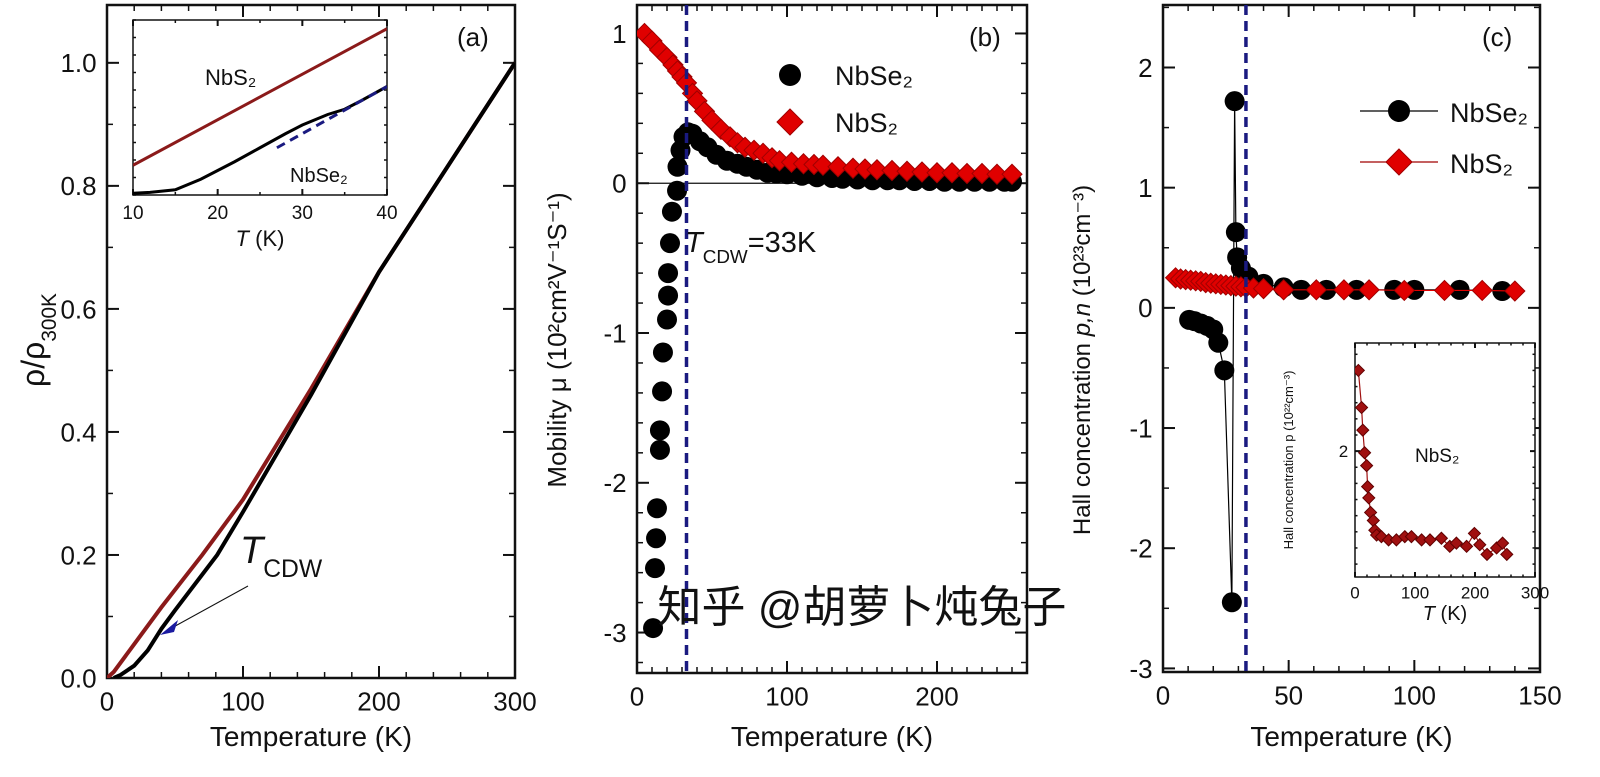 This screenshot has height=777, width=1600. Describe the element at coordinates (208, 608) in the screenshot. I see `tcdw-arrow-line` at that location.